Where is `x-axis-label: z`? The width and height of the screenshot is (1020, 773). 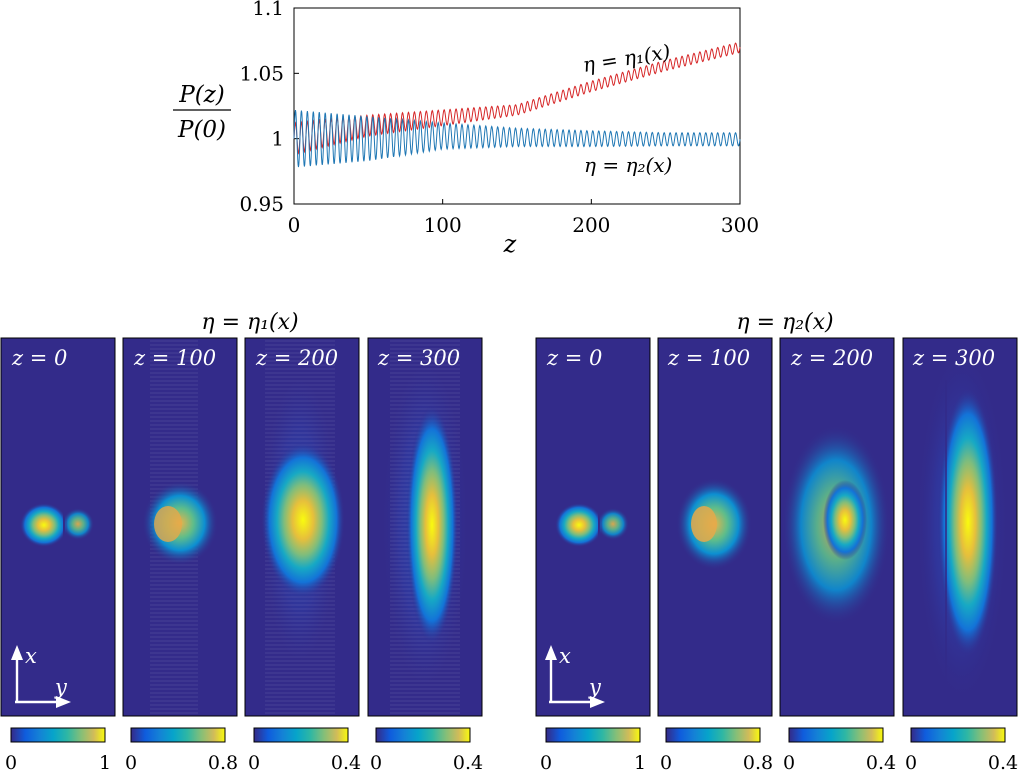 x-axis-label: z is located at coordinates (510, 244).